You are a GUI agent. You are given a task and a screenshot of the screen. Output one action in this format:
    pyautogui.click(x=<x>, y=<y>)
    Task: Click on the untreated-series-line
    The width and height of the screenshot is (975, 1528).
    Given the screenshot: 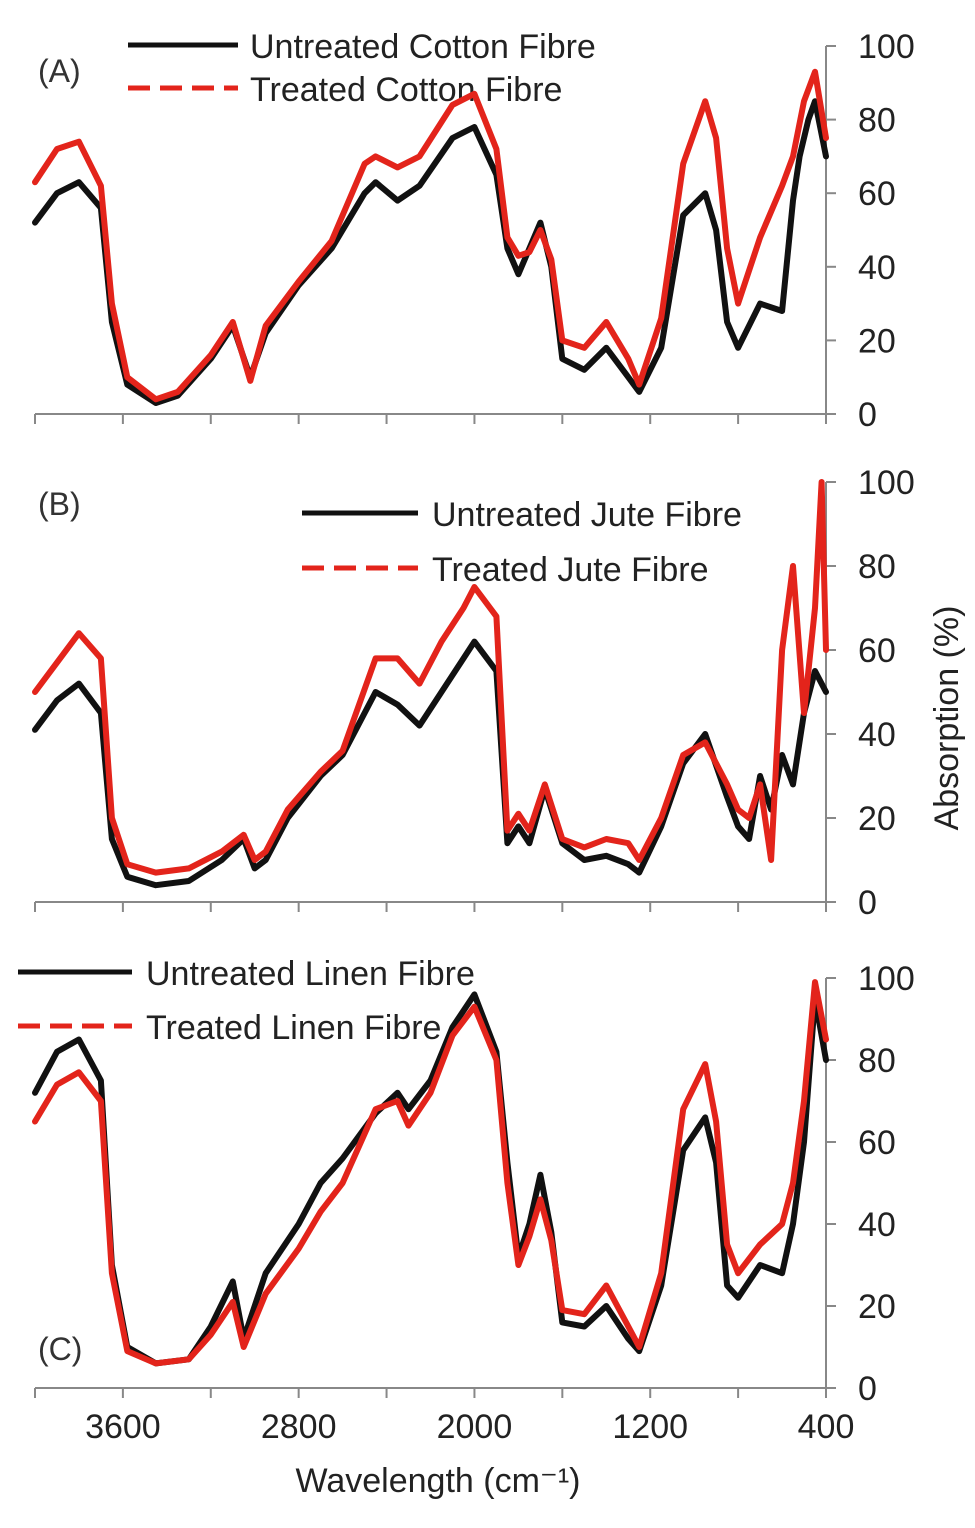 What is the action you would take?
    pyautogui.click(x=430, y=763)
    